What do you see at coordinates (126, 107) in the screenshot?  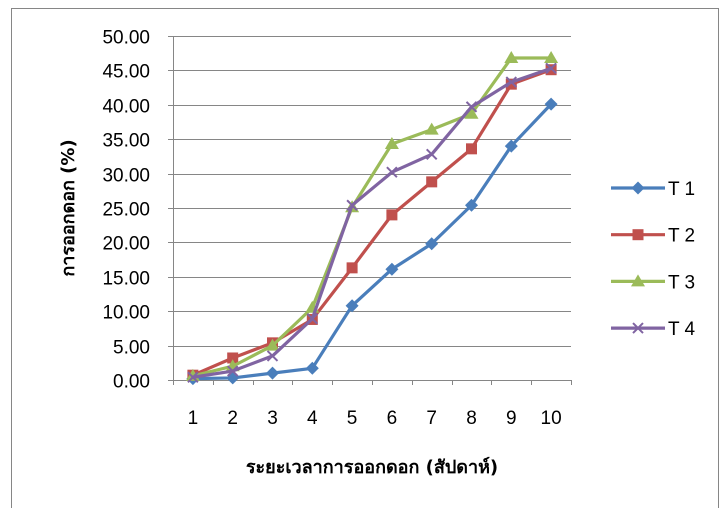 I see `y-tick-label: 40.00` at bounding box center [126, 107].